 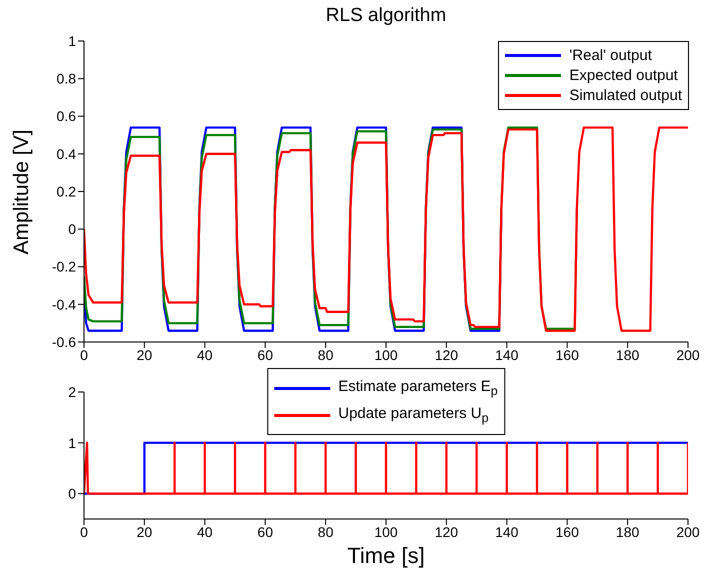 I want to click on x-axis-title: Time [s], so click(x=386, y=556).